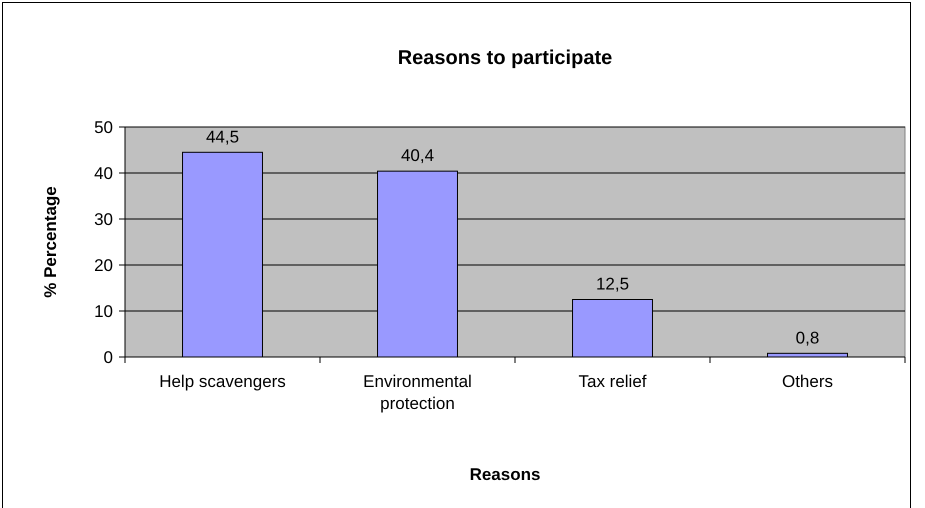  I want to click on y-tick-label: 50, so click(103, 127).